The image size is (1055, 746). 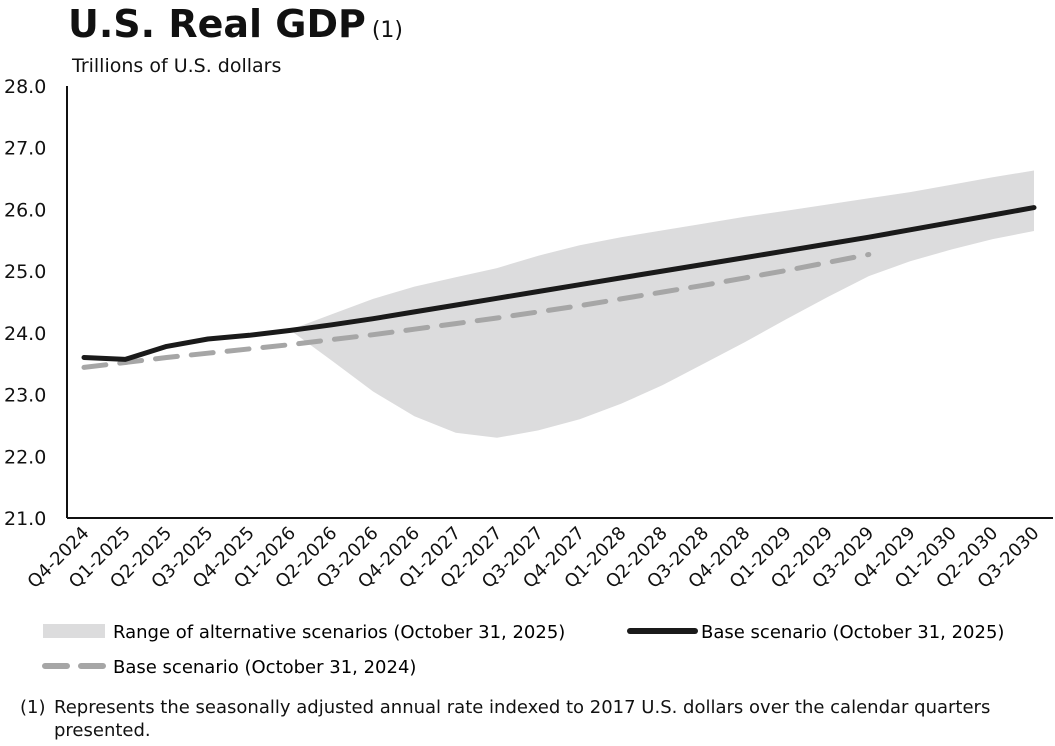 What do you see at coordinates (33, 707) in the screenshot?
I see `footnote-marker: (1)` at bounding box center [33, 707].